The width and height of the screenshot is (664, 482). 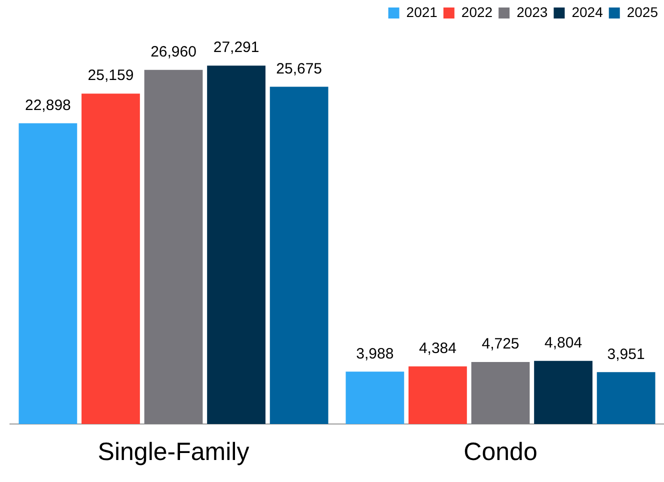 I want to click on data-label: 3,951, so click(x=626, y=354).